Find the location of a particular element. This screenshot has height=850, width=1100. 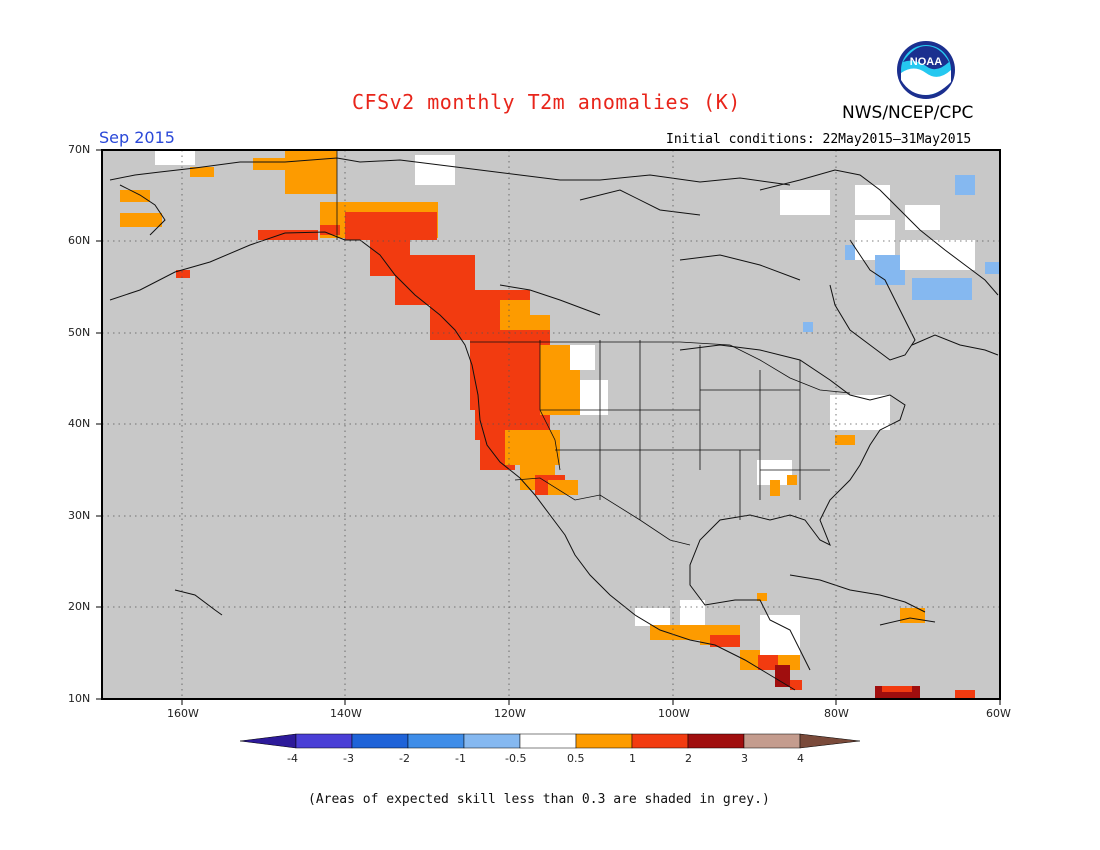

lat-label-30n: 30N is located at coordinates (79, 515).